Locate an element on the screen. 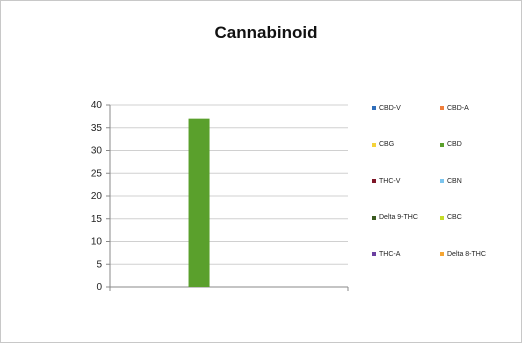 Image resolution: width=522 pixels, height=343 pixels. legend-row: THC-A Delta 8-THC is located at coordinates (444, 254).